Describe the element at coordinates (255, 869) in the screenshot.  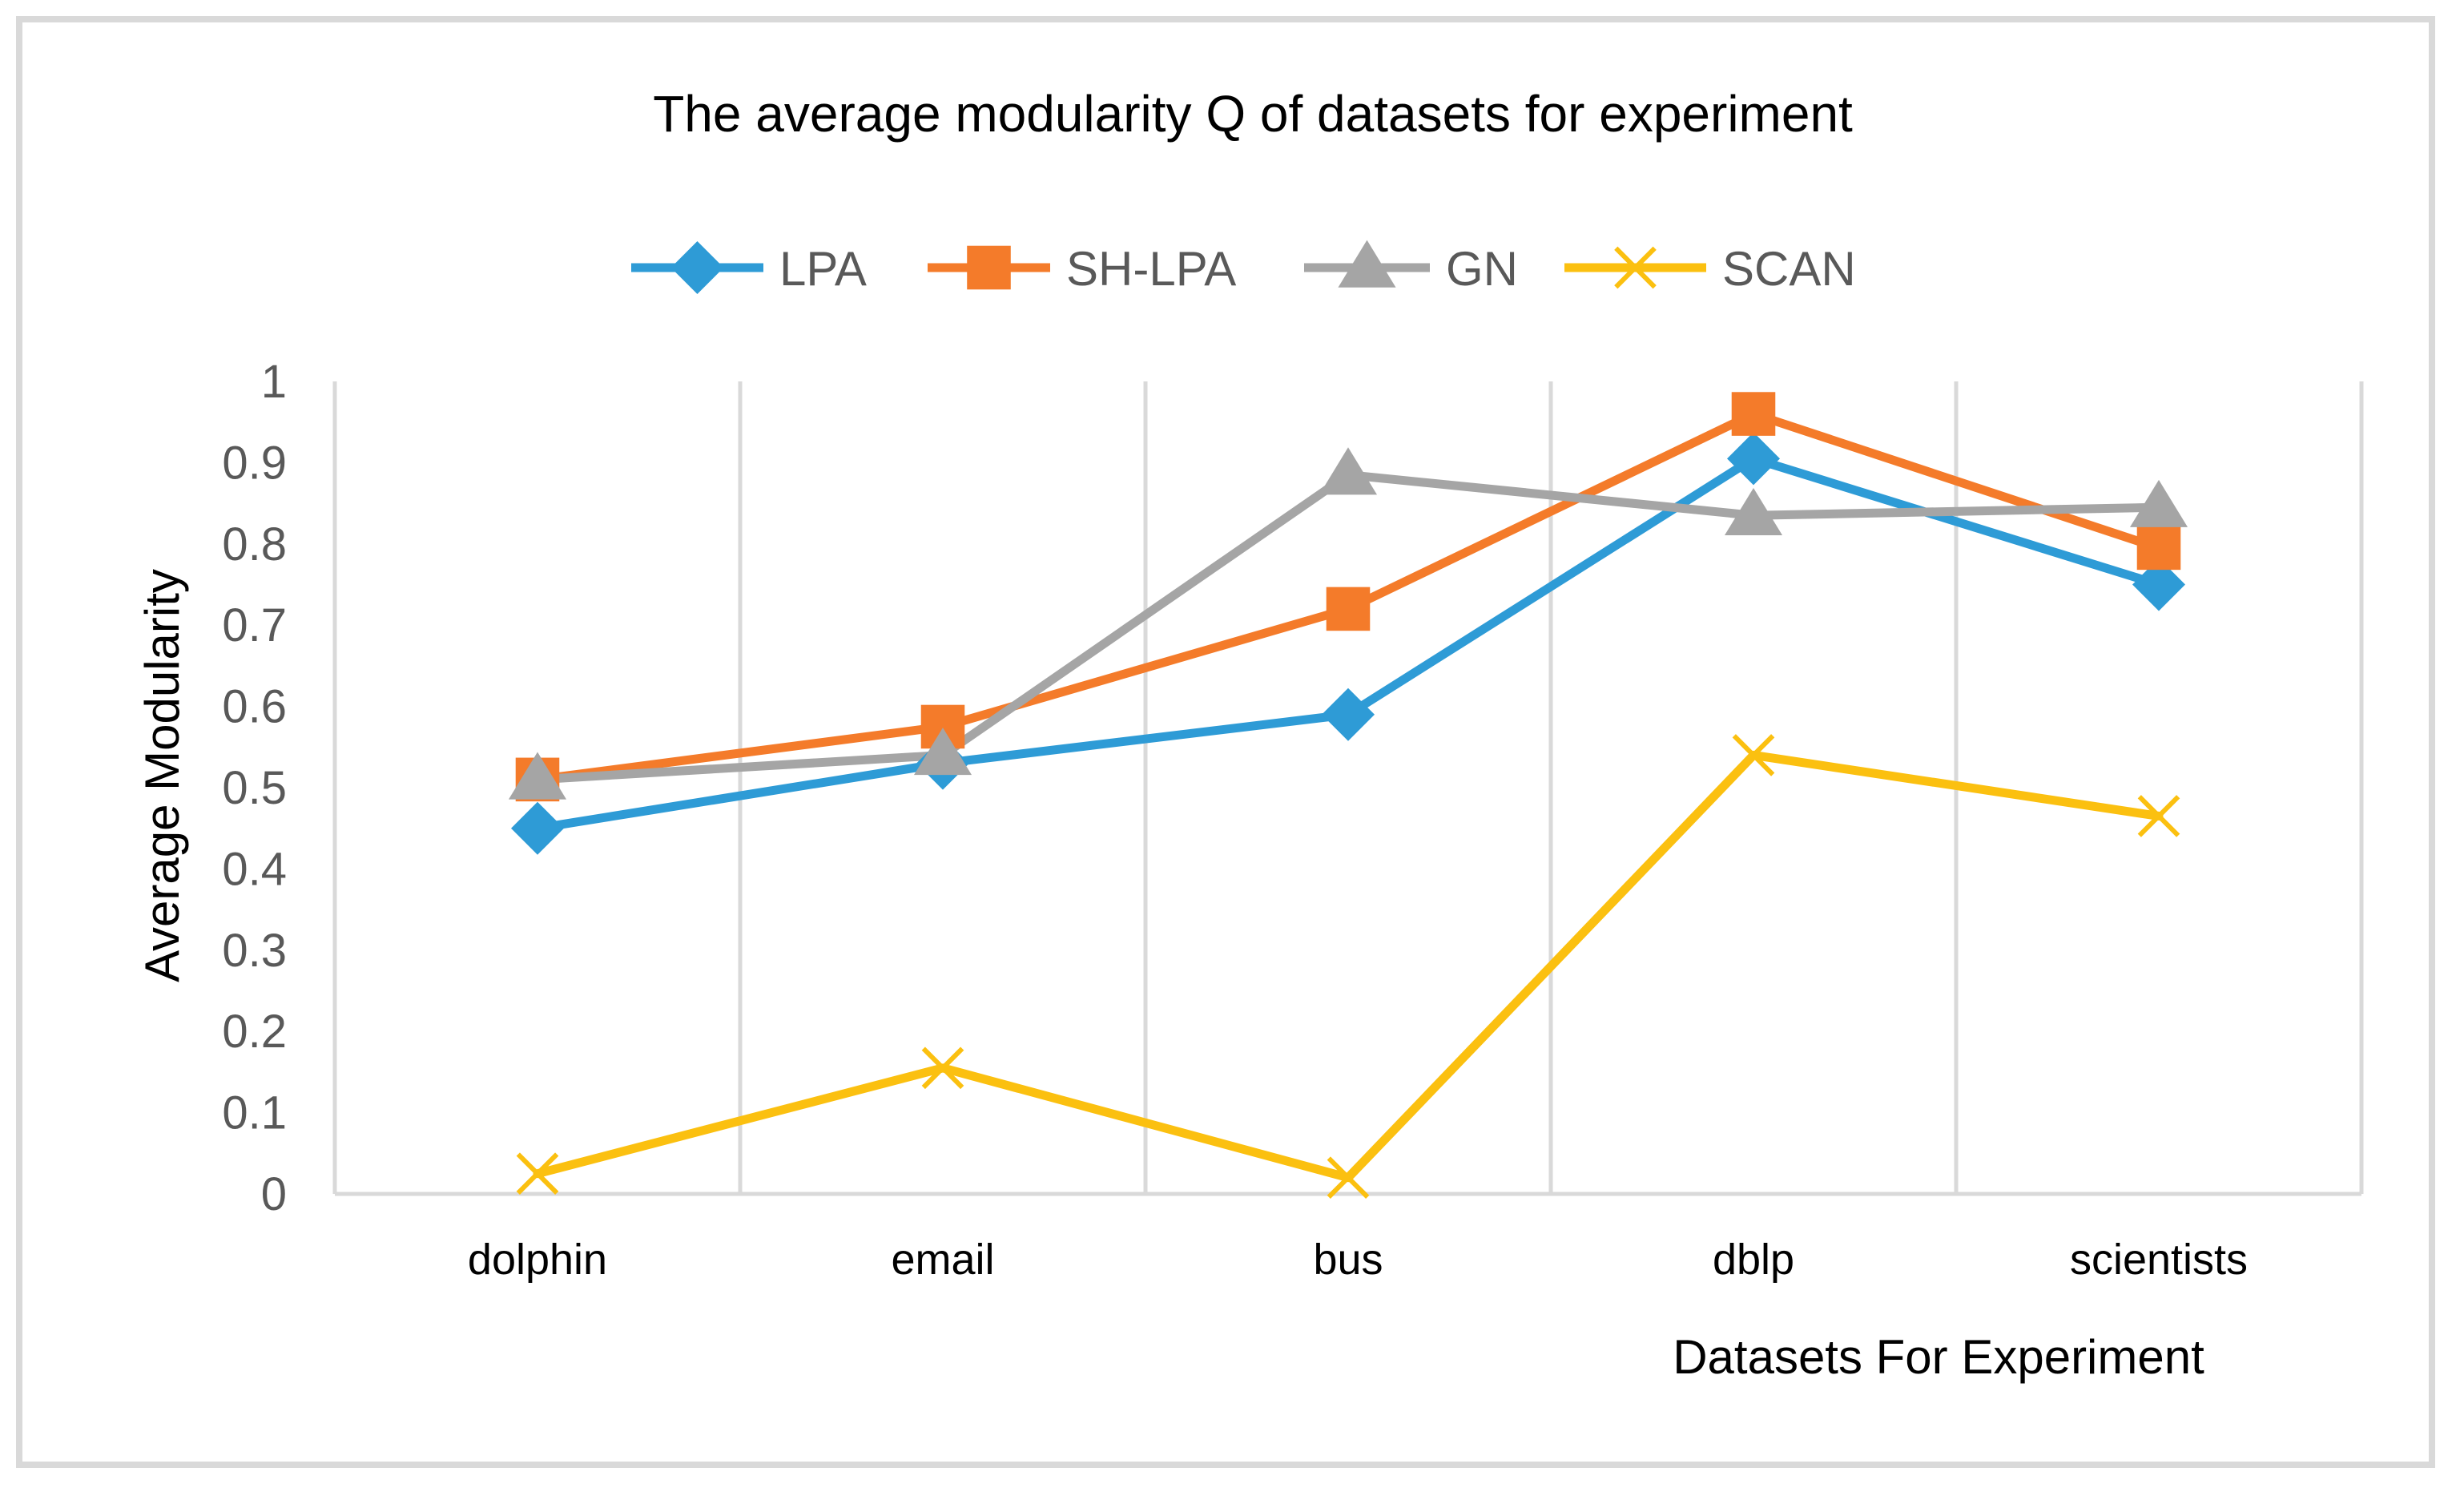
I see `y-tick-label: 0.4` at that location.